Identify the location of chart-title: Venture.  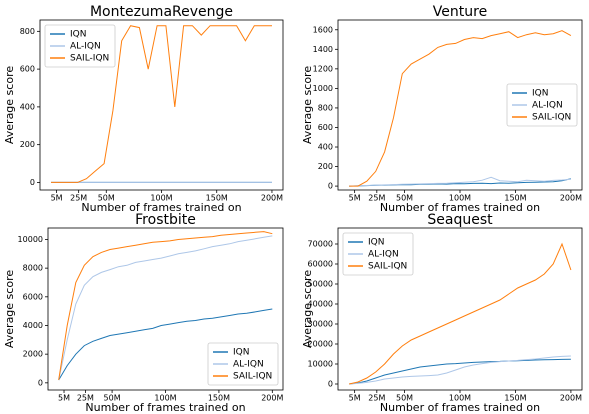
(460, 12).